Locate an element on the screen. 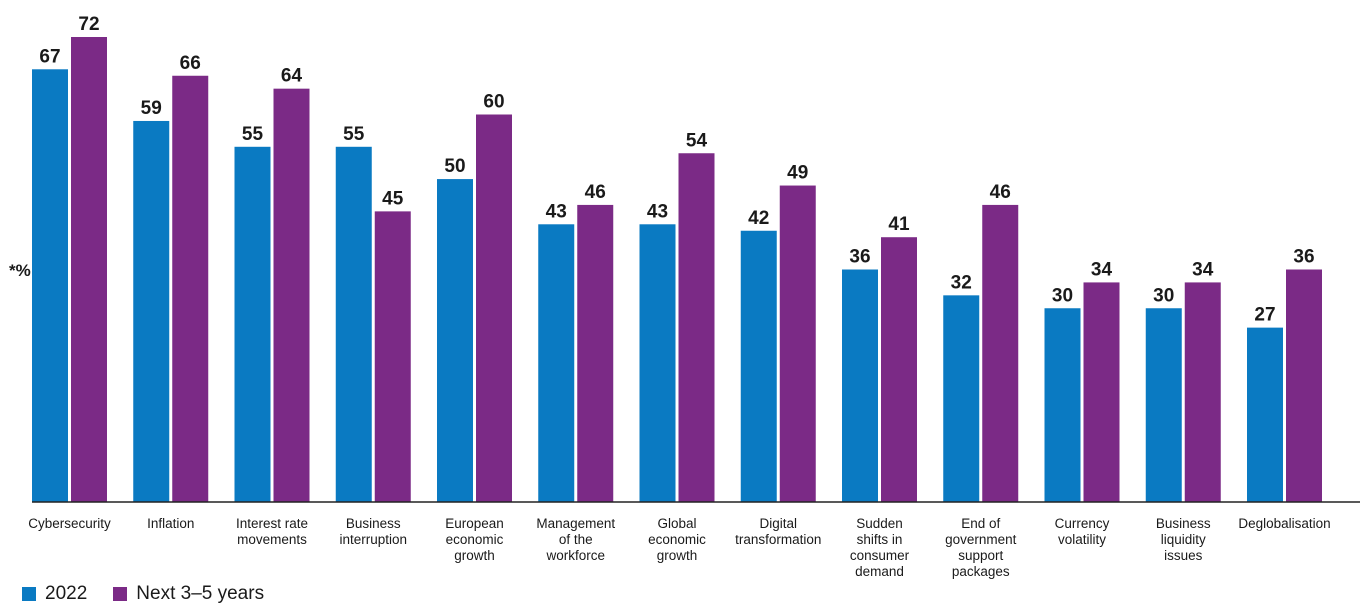 The width and height of the screenshot is (1368, 605). legend-swatch-2022 is located at coordinates (29, 594).